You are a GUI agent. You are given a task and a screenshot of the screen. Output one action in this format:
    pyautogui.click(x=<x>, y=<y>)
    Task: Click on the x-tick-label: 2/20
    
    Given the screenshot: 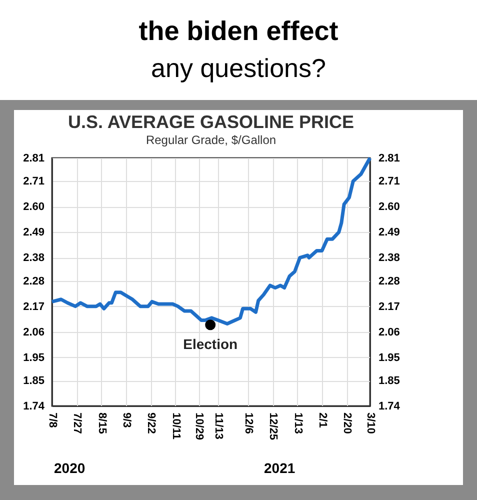 What is the action you would take?
    pyautogui.click(x=347, y=423)
    